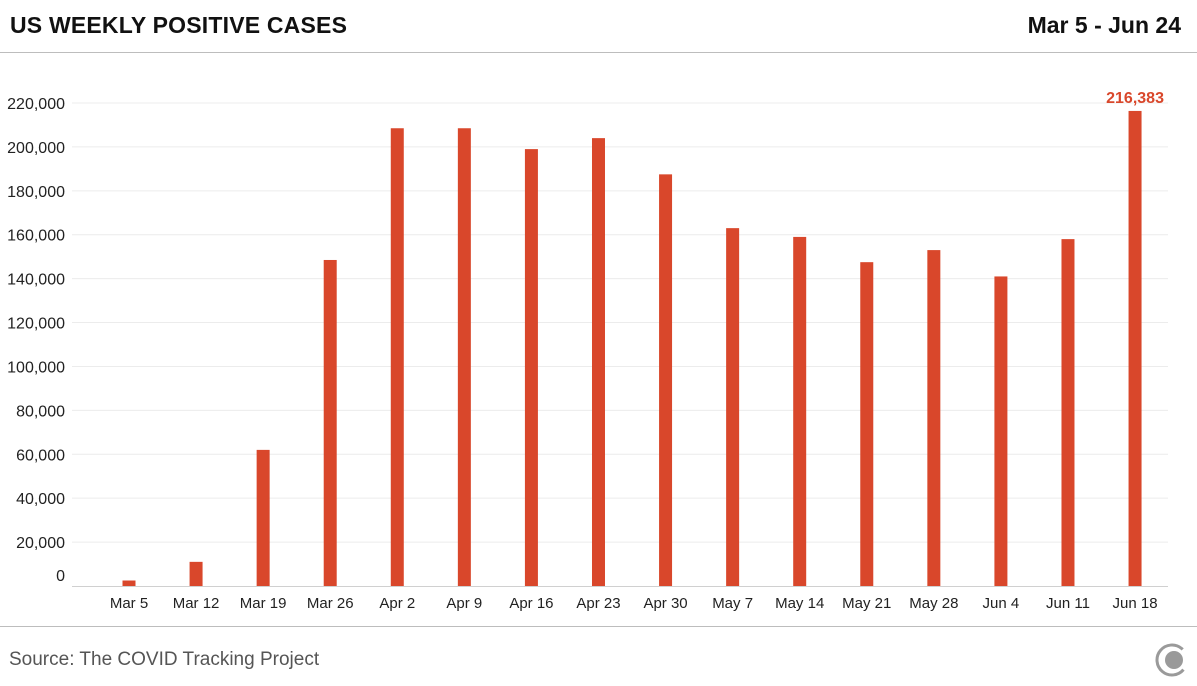 Image resolution: width=1197 pixels, height=686 pixels. I want to click on y-tick-label: 0, so click(60, 576).